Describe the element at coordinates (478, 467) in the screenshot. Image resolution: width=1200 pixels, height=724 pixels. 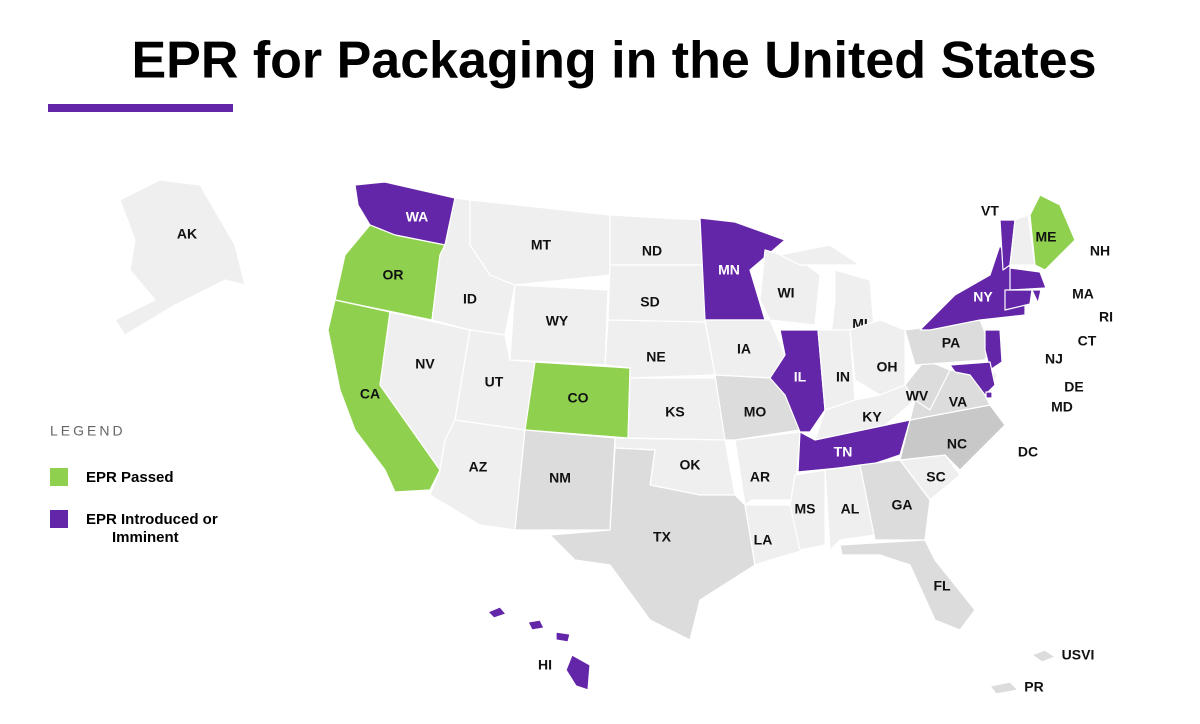
I see `state-label: AZ` at that location.